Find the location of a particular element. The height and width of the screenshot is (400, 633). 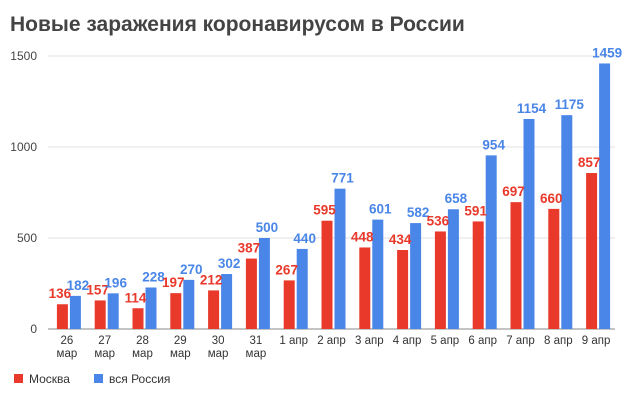

data-label-russia: 1175 is located at coordinates (570, 104).